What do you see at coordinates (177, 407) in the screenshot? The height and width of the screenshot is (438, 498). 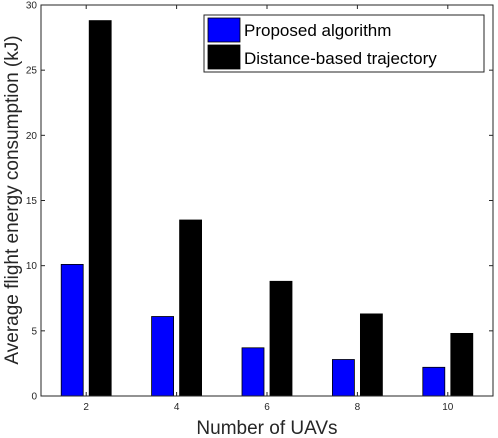 I see `x-tick-label: 4` at bounding box center [177, 407].